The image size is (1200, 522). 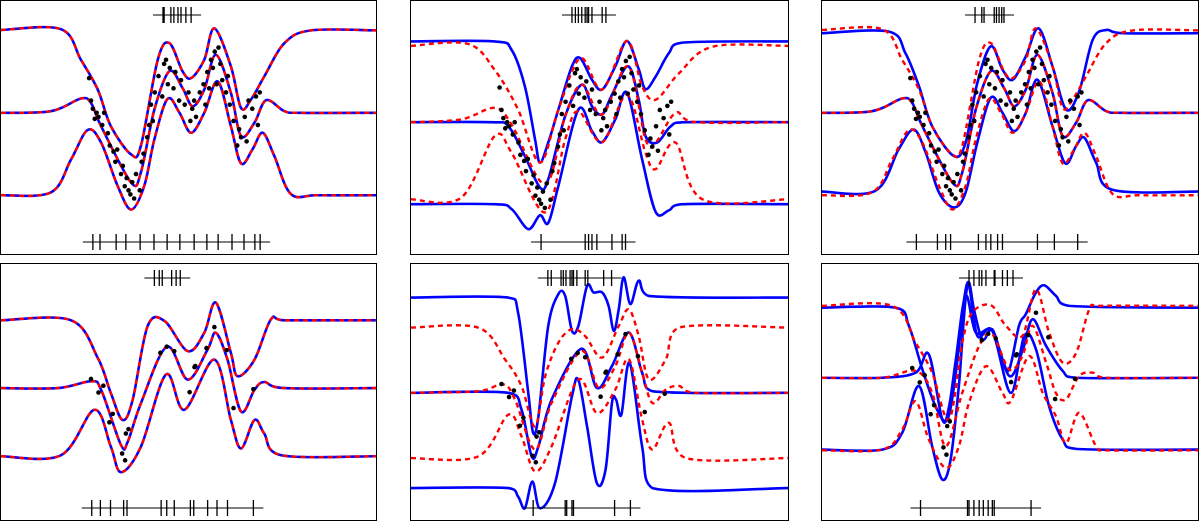 I want to click on plot-area, so click(x=599, y=393).